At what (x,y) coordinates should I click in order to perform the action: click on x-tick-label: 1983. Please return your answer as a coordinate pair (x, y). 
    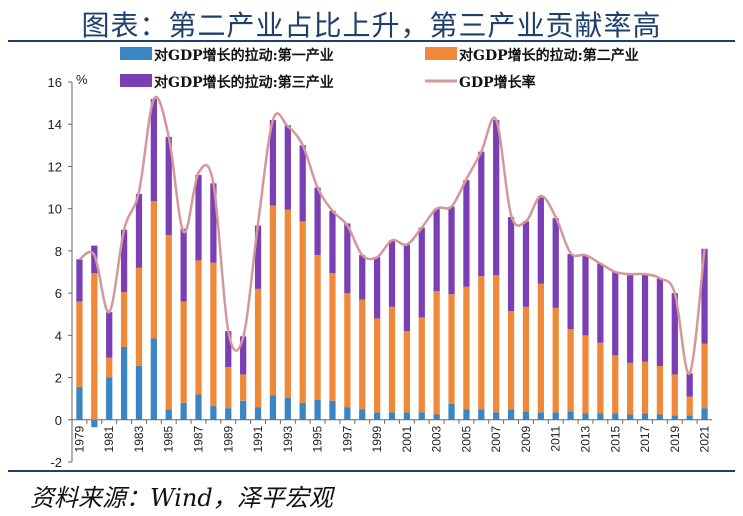
    Looking at the image, I should click on (139, 438).